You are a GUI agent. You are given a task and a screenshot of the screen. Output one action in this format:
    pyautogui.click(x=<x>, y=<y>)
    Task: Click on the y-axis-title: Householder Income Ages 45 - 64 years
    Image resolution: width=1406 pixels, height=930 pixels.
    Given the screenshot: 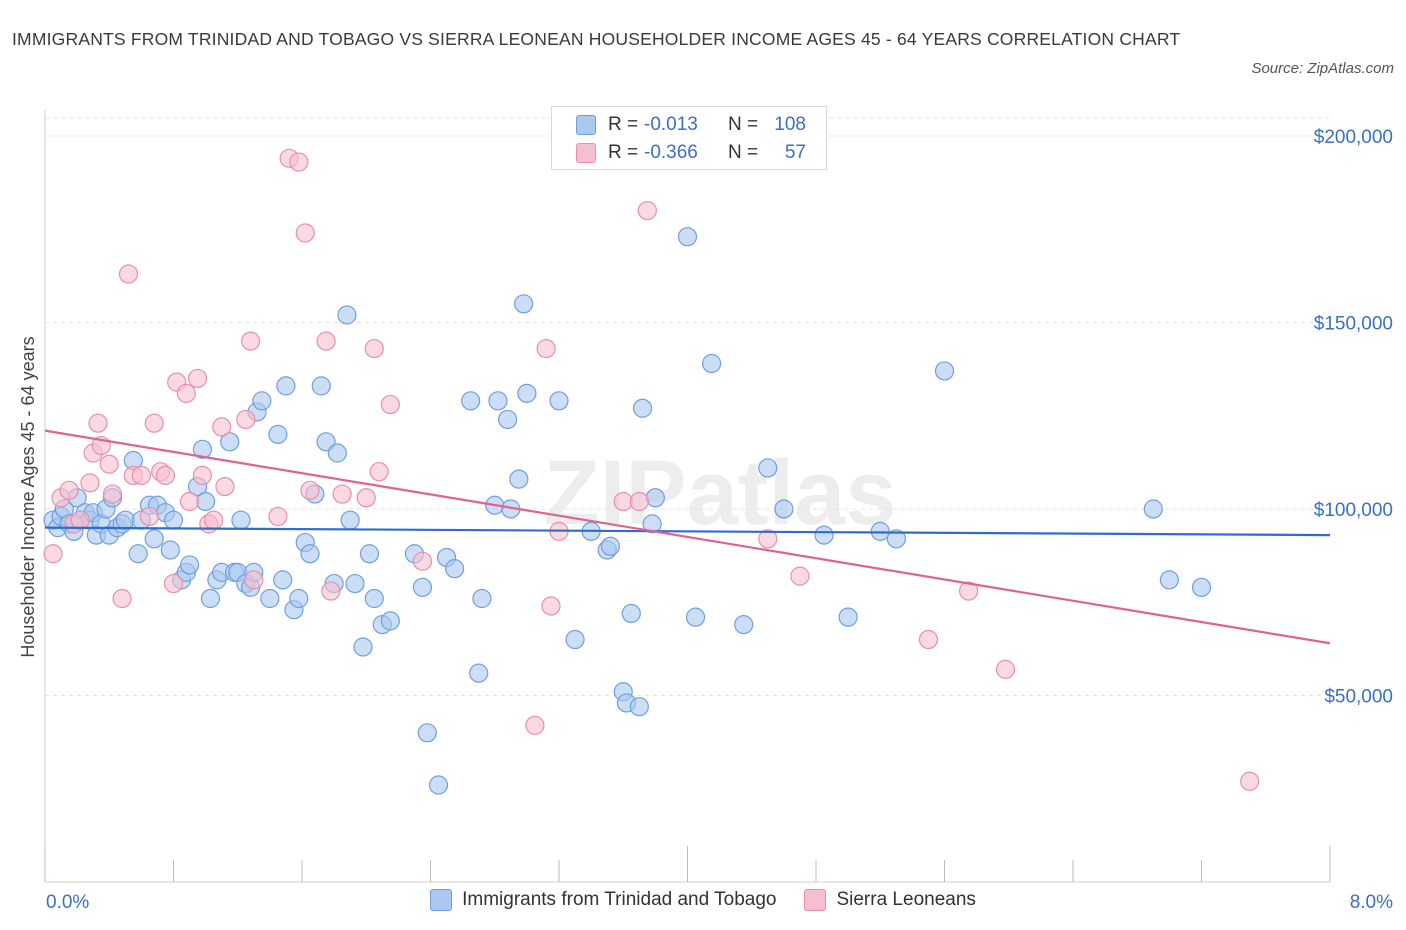 What is the action you would take?
    pyautogui.click(x=28, y=496)
    